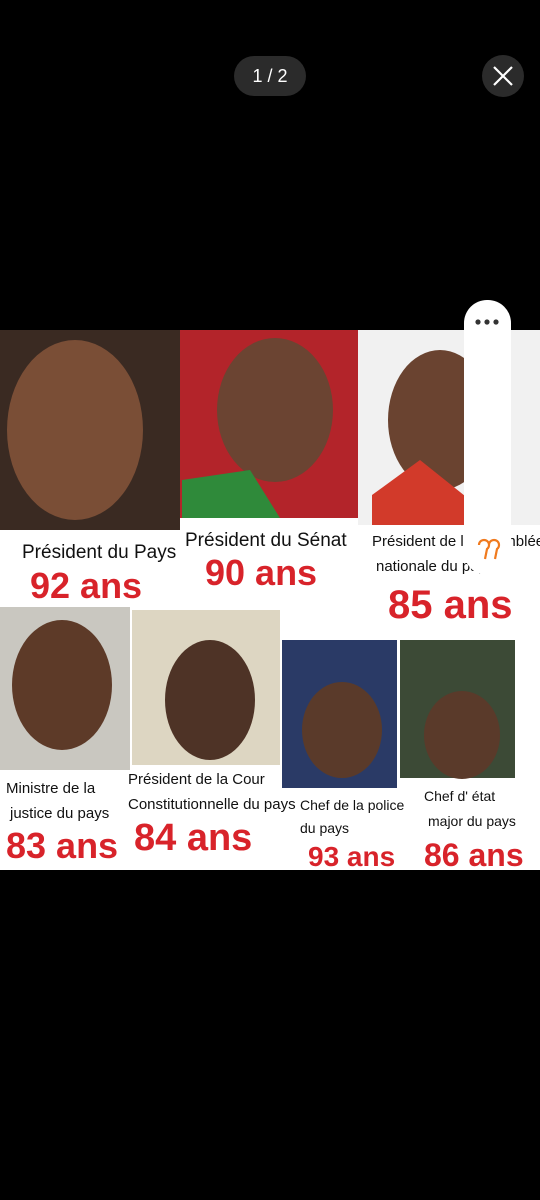 The height and width of the screenshot is (1200, 540). Describe the element at coordinates (193, 838) in the screenshot. I see `card-age: 84 ans` at that location.